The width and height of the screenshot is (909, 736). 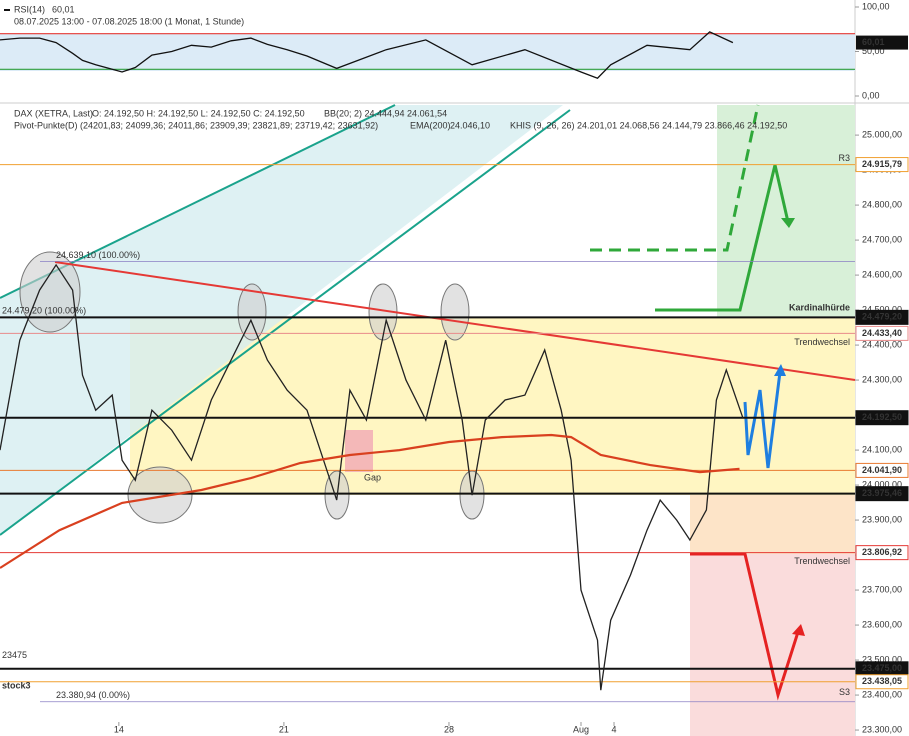 What do you see at coordinates (882, 379) in the screenshot?
I see `y-tick-label: 24.300,00` at bounding box center [882, 379].